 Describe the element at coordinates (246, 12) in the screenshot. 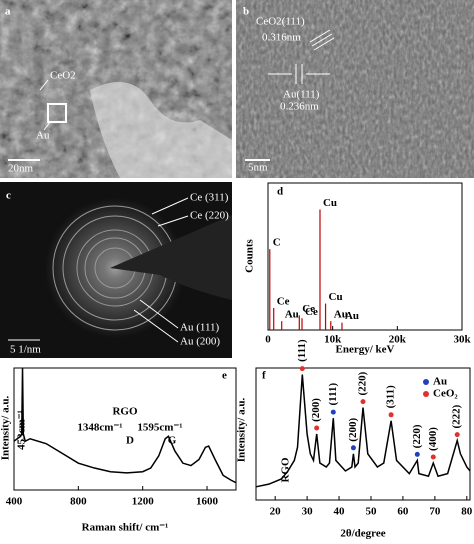

I see `panel-label: b` at that location.